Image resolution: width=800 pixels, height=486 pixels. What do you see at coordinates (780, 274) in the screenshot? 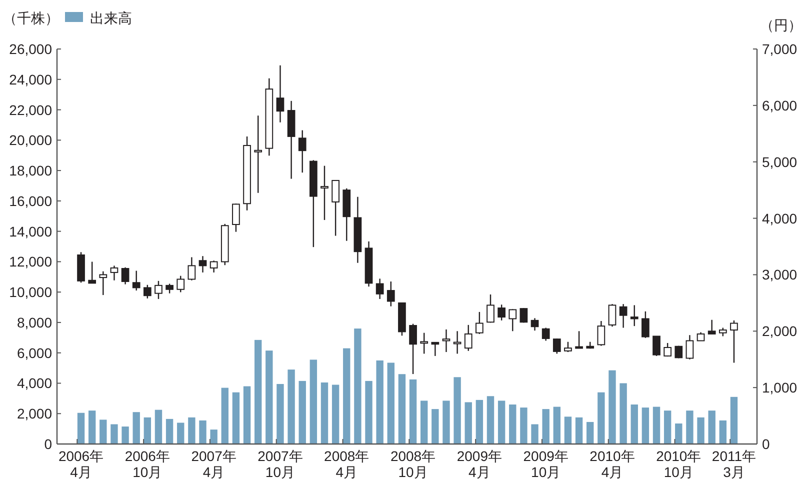
I see `y2-tick-label: 3,000` at bounding box center [780, 274].